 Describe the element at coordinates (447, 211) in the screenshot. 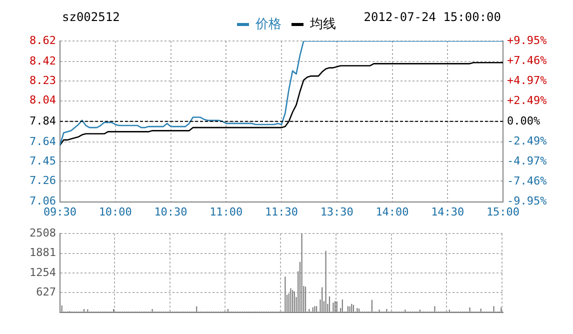

I see `x-tick-label: 14:30` at that location.